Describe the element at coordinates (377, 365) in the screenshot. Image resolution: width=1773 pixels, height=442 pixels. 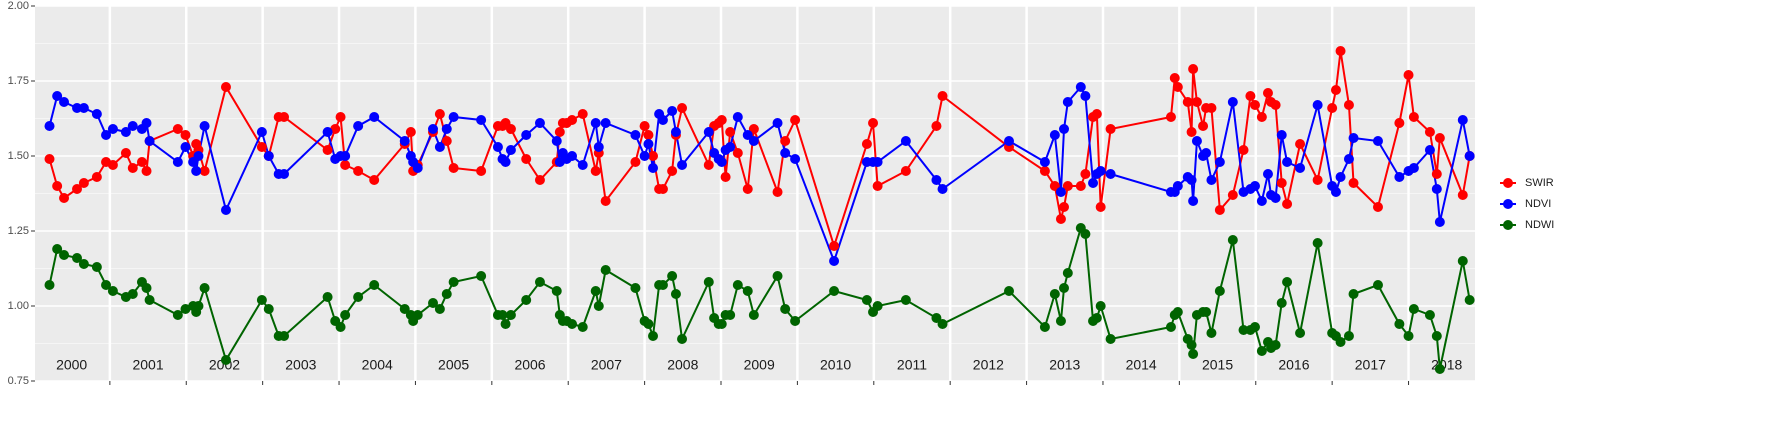
I see `year-label: 2004` at that location.